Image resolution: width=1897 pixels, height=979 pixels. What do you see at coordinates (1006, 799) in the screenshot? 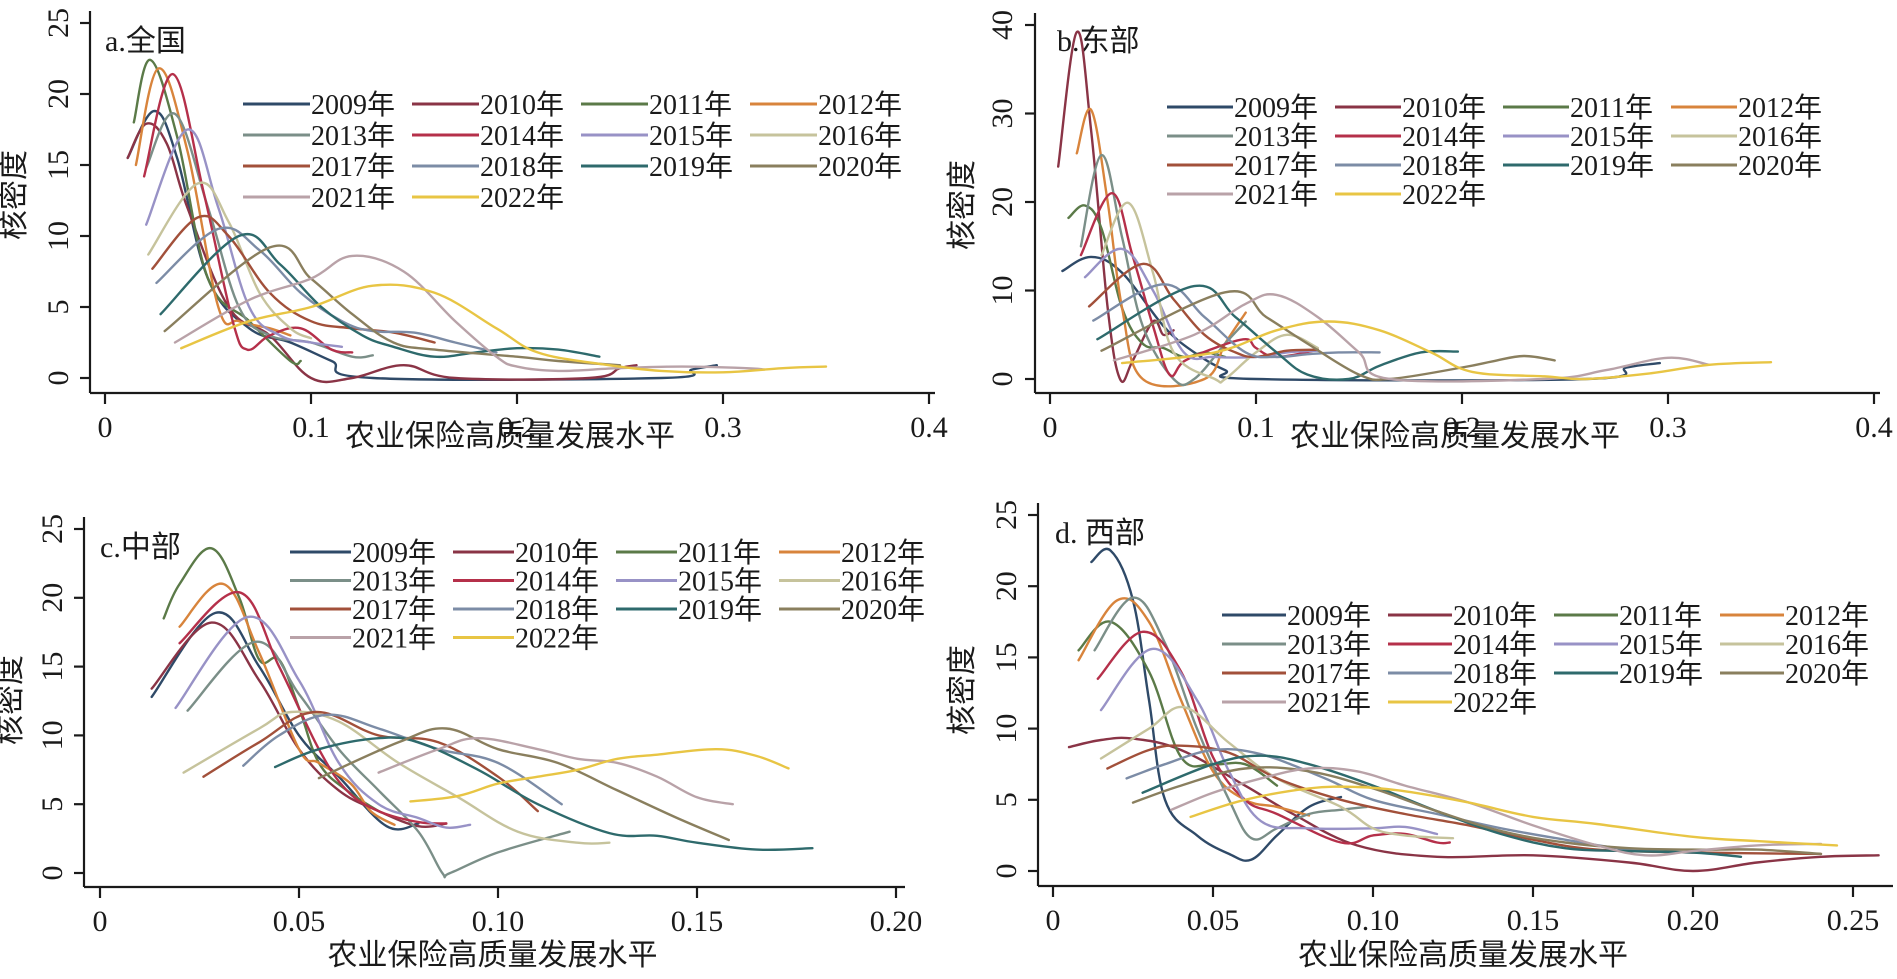
I see `y-tick-label: 5` at bounding box center [1006, 799].